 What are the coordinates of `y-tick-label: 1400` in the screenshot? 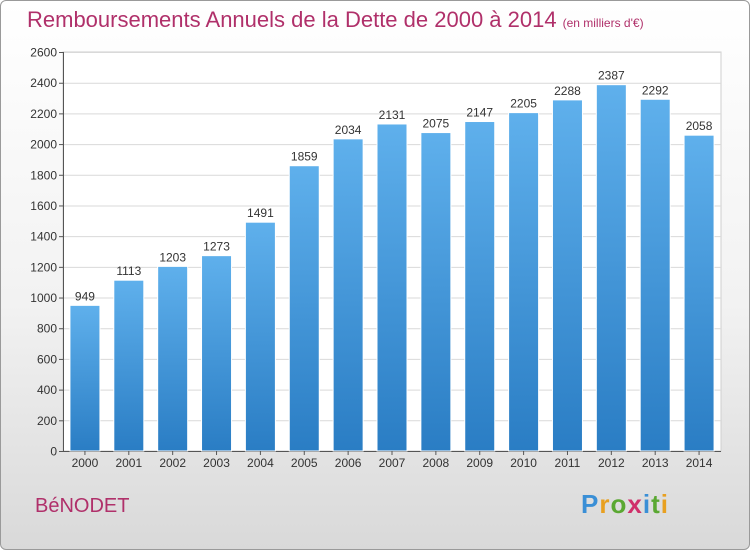 It's located at (43, 237).